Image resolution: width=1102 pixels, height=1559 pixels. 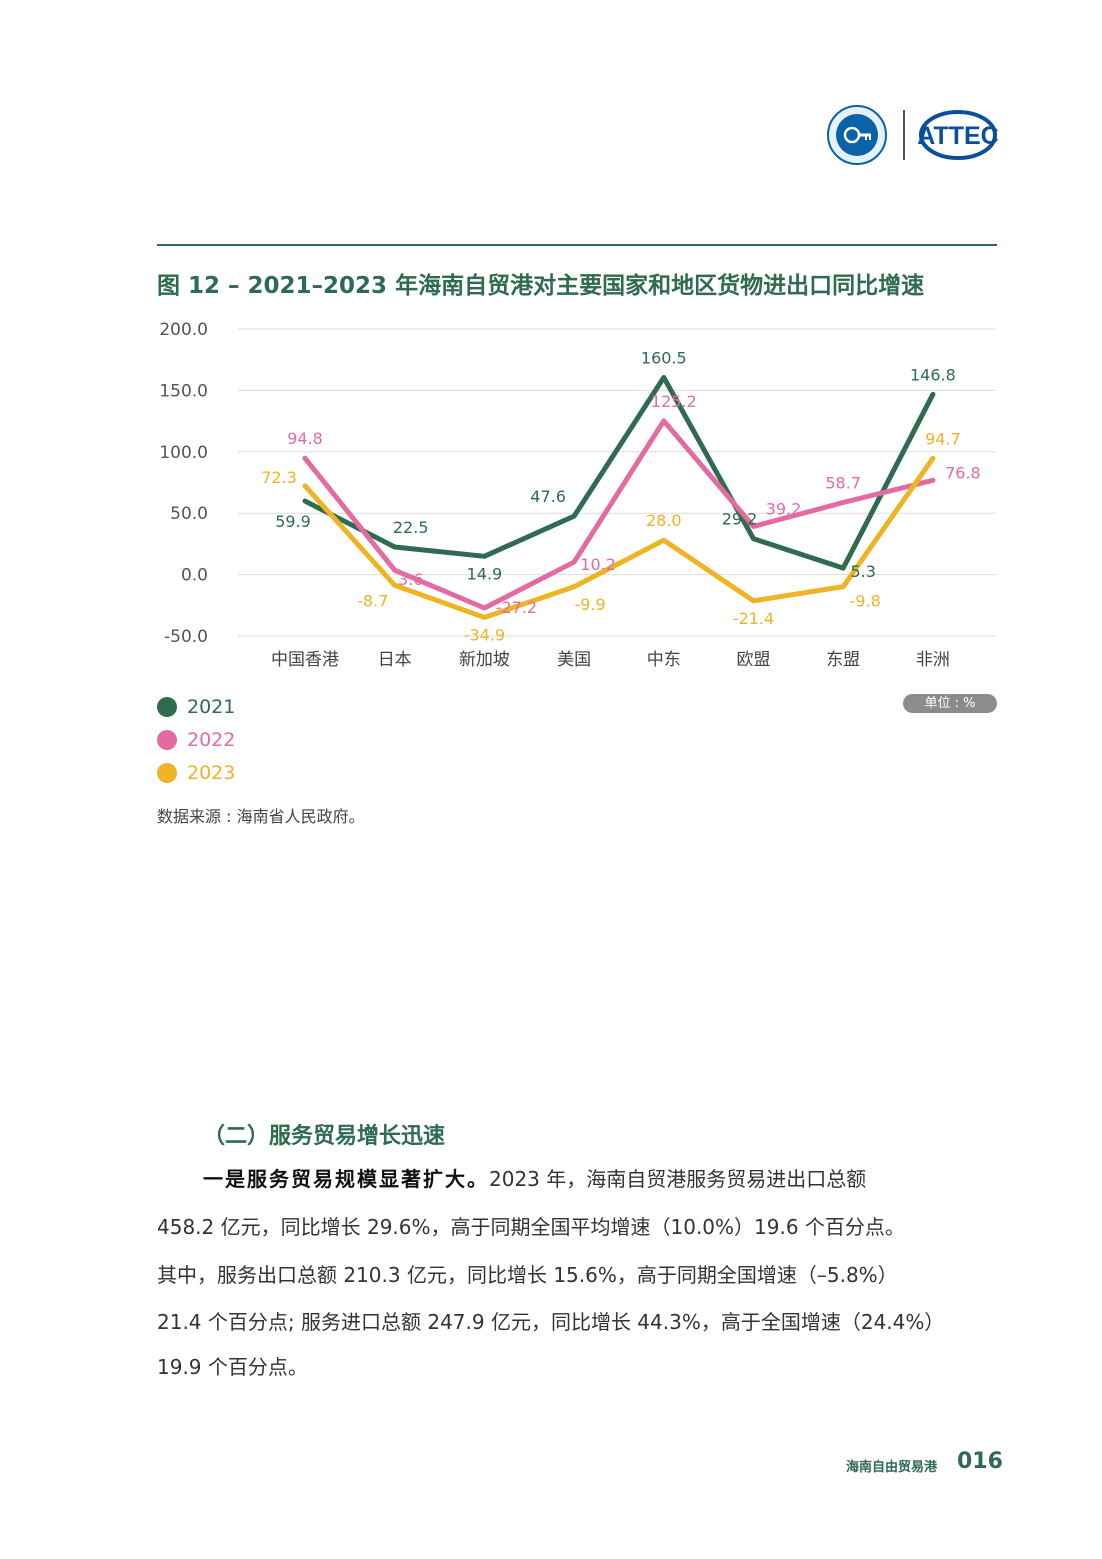 I want to click on legend-label-2021: 2021, so click(x=211, y=706).